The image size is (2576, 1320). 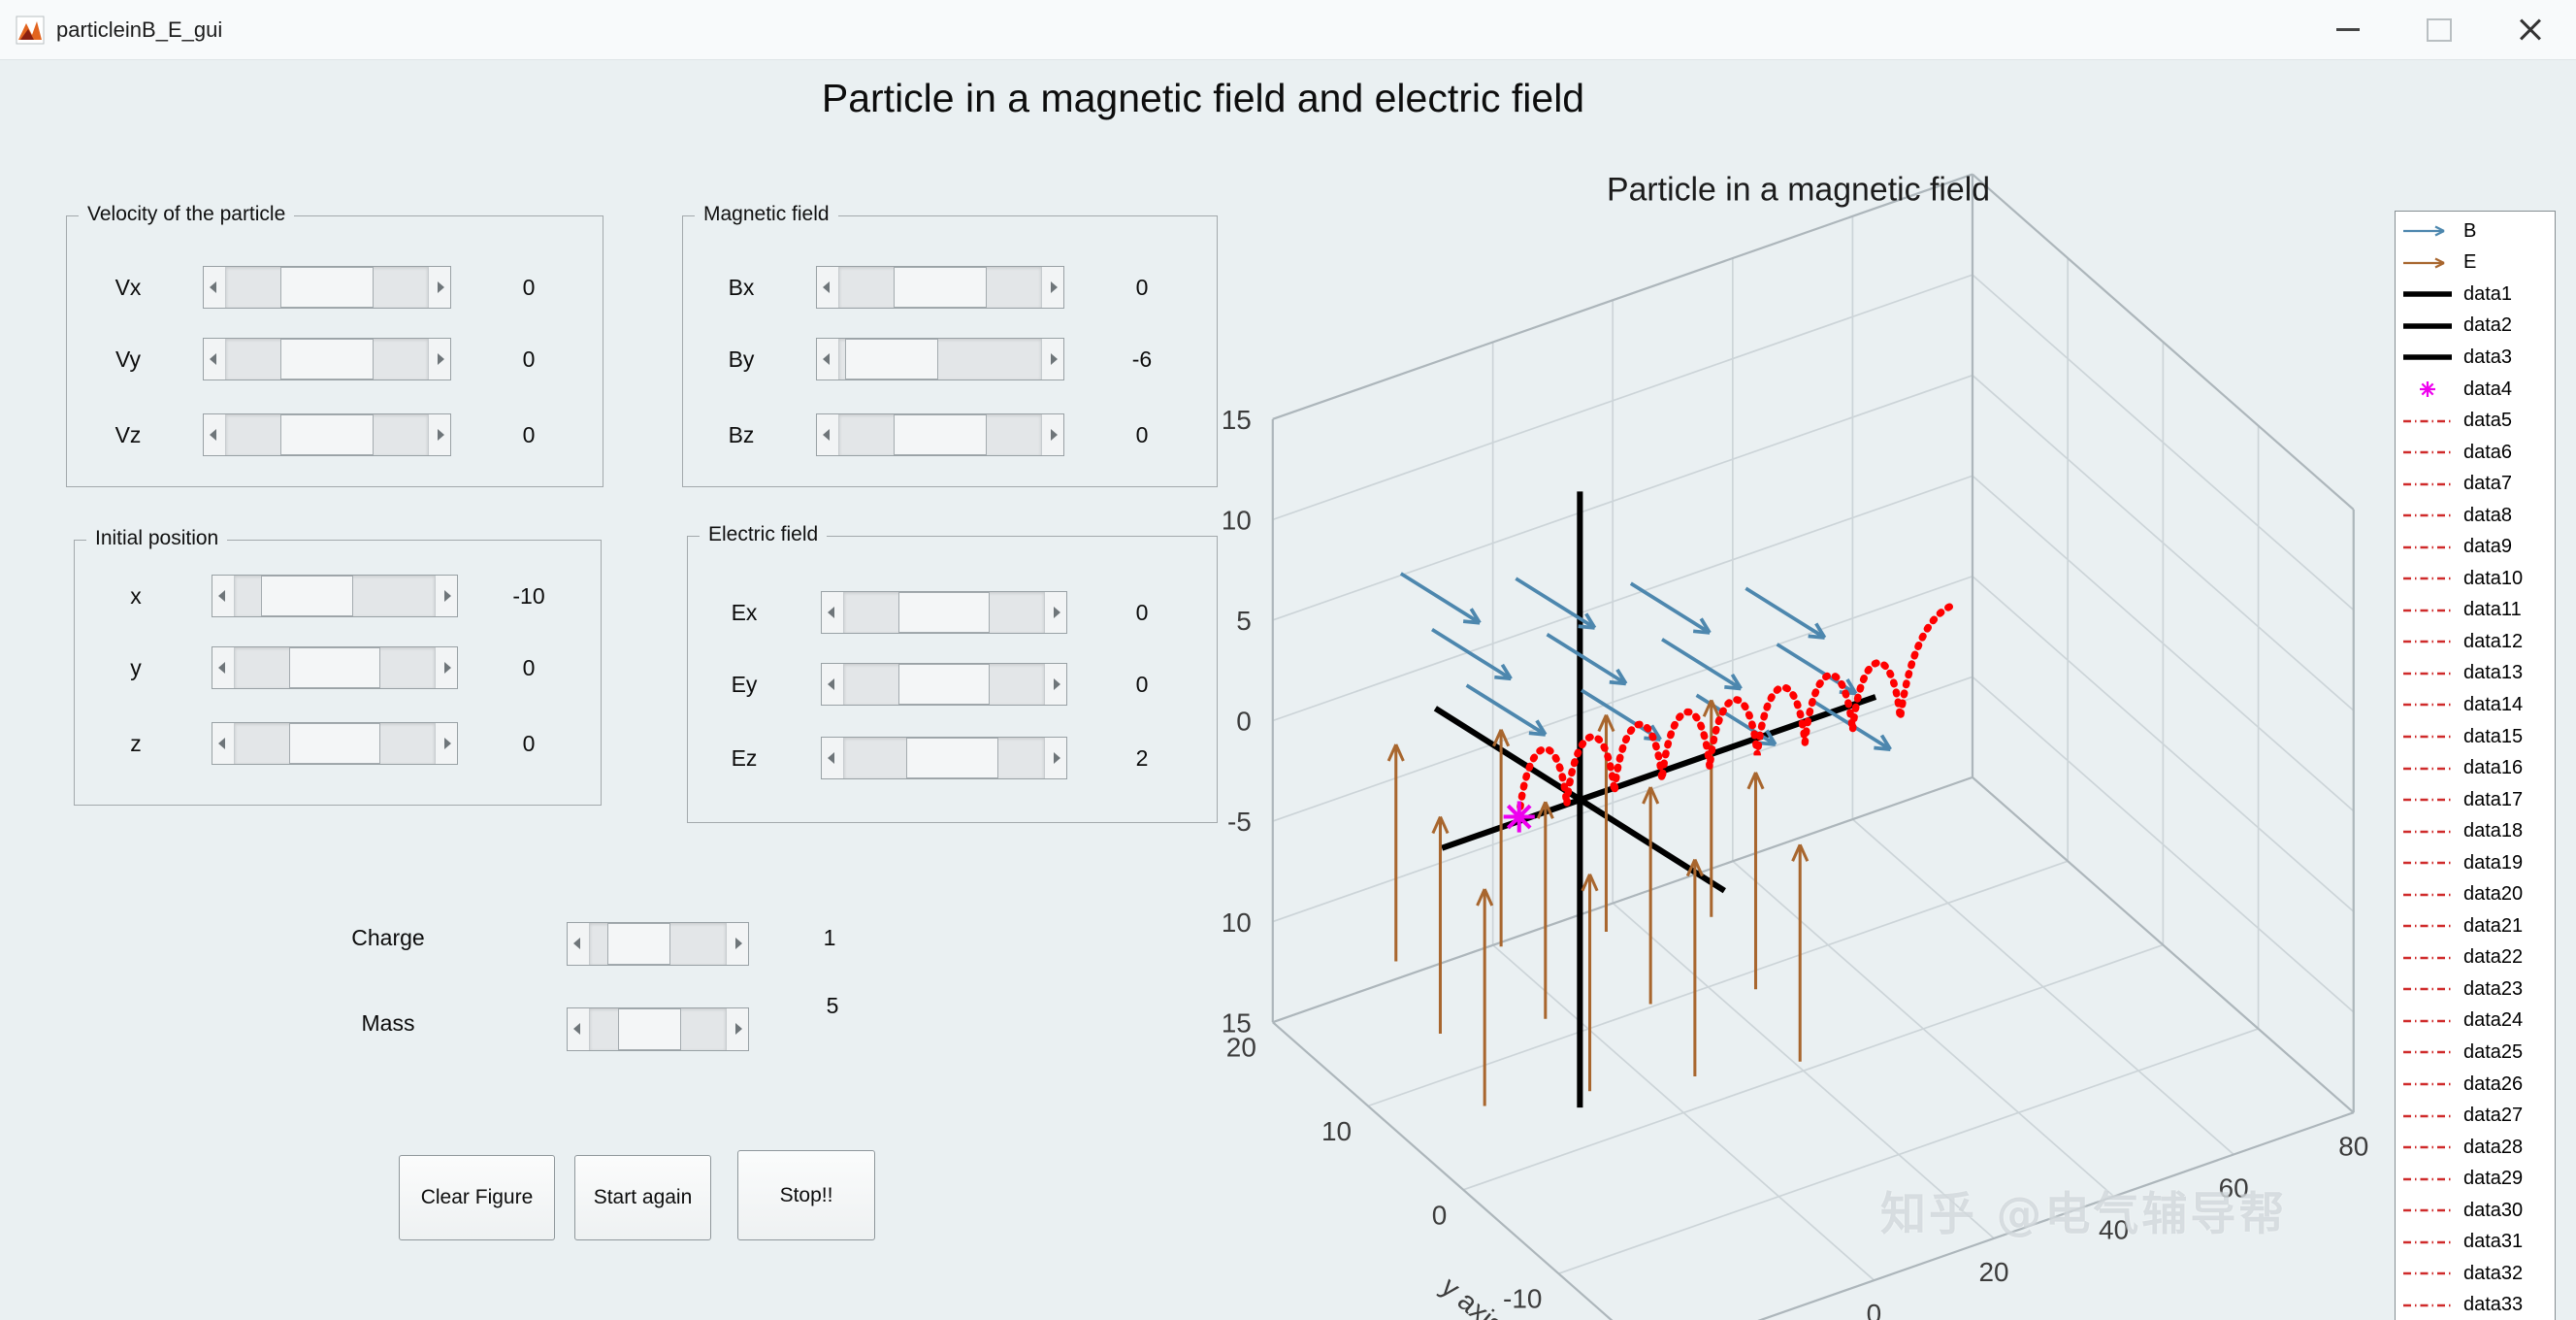 What do you see at coordinates (2475, 611) in the screenshot?
I see `legend-item: data11` at bounding box center [2475, 611].